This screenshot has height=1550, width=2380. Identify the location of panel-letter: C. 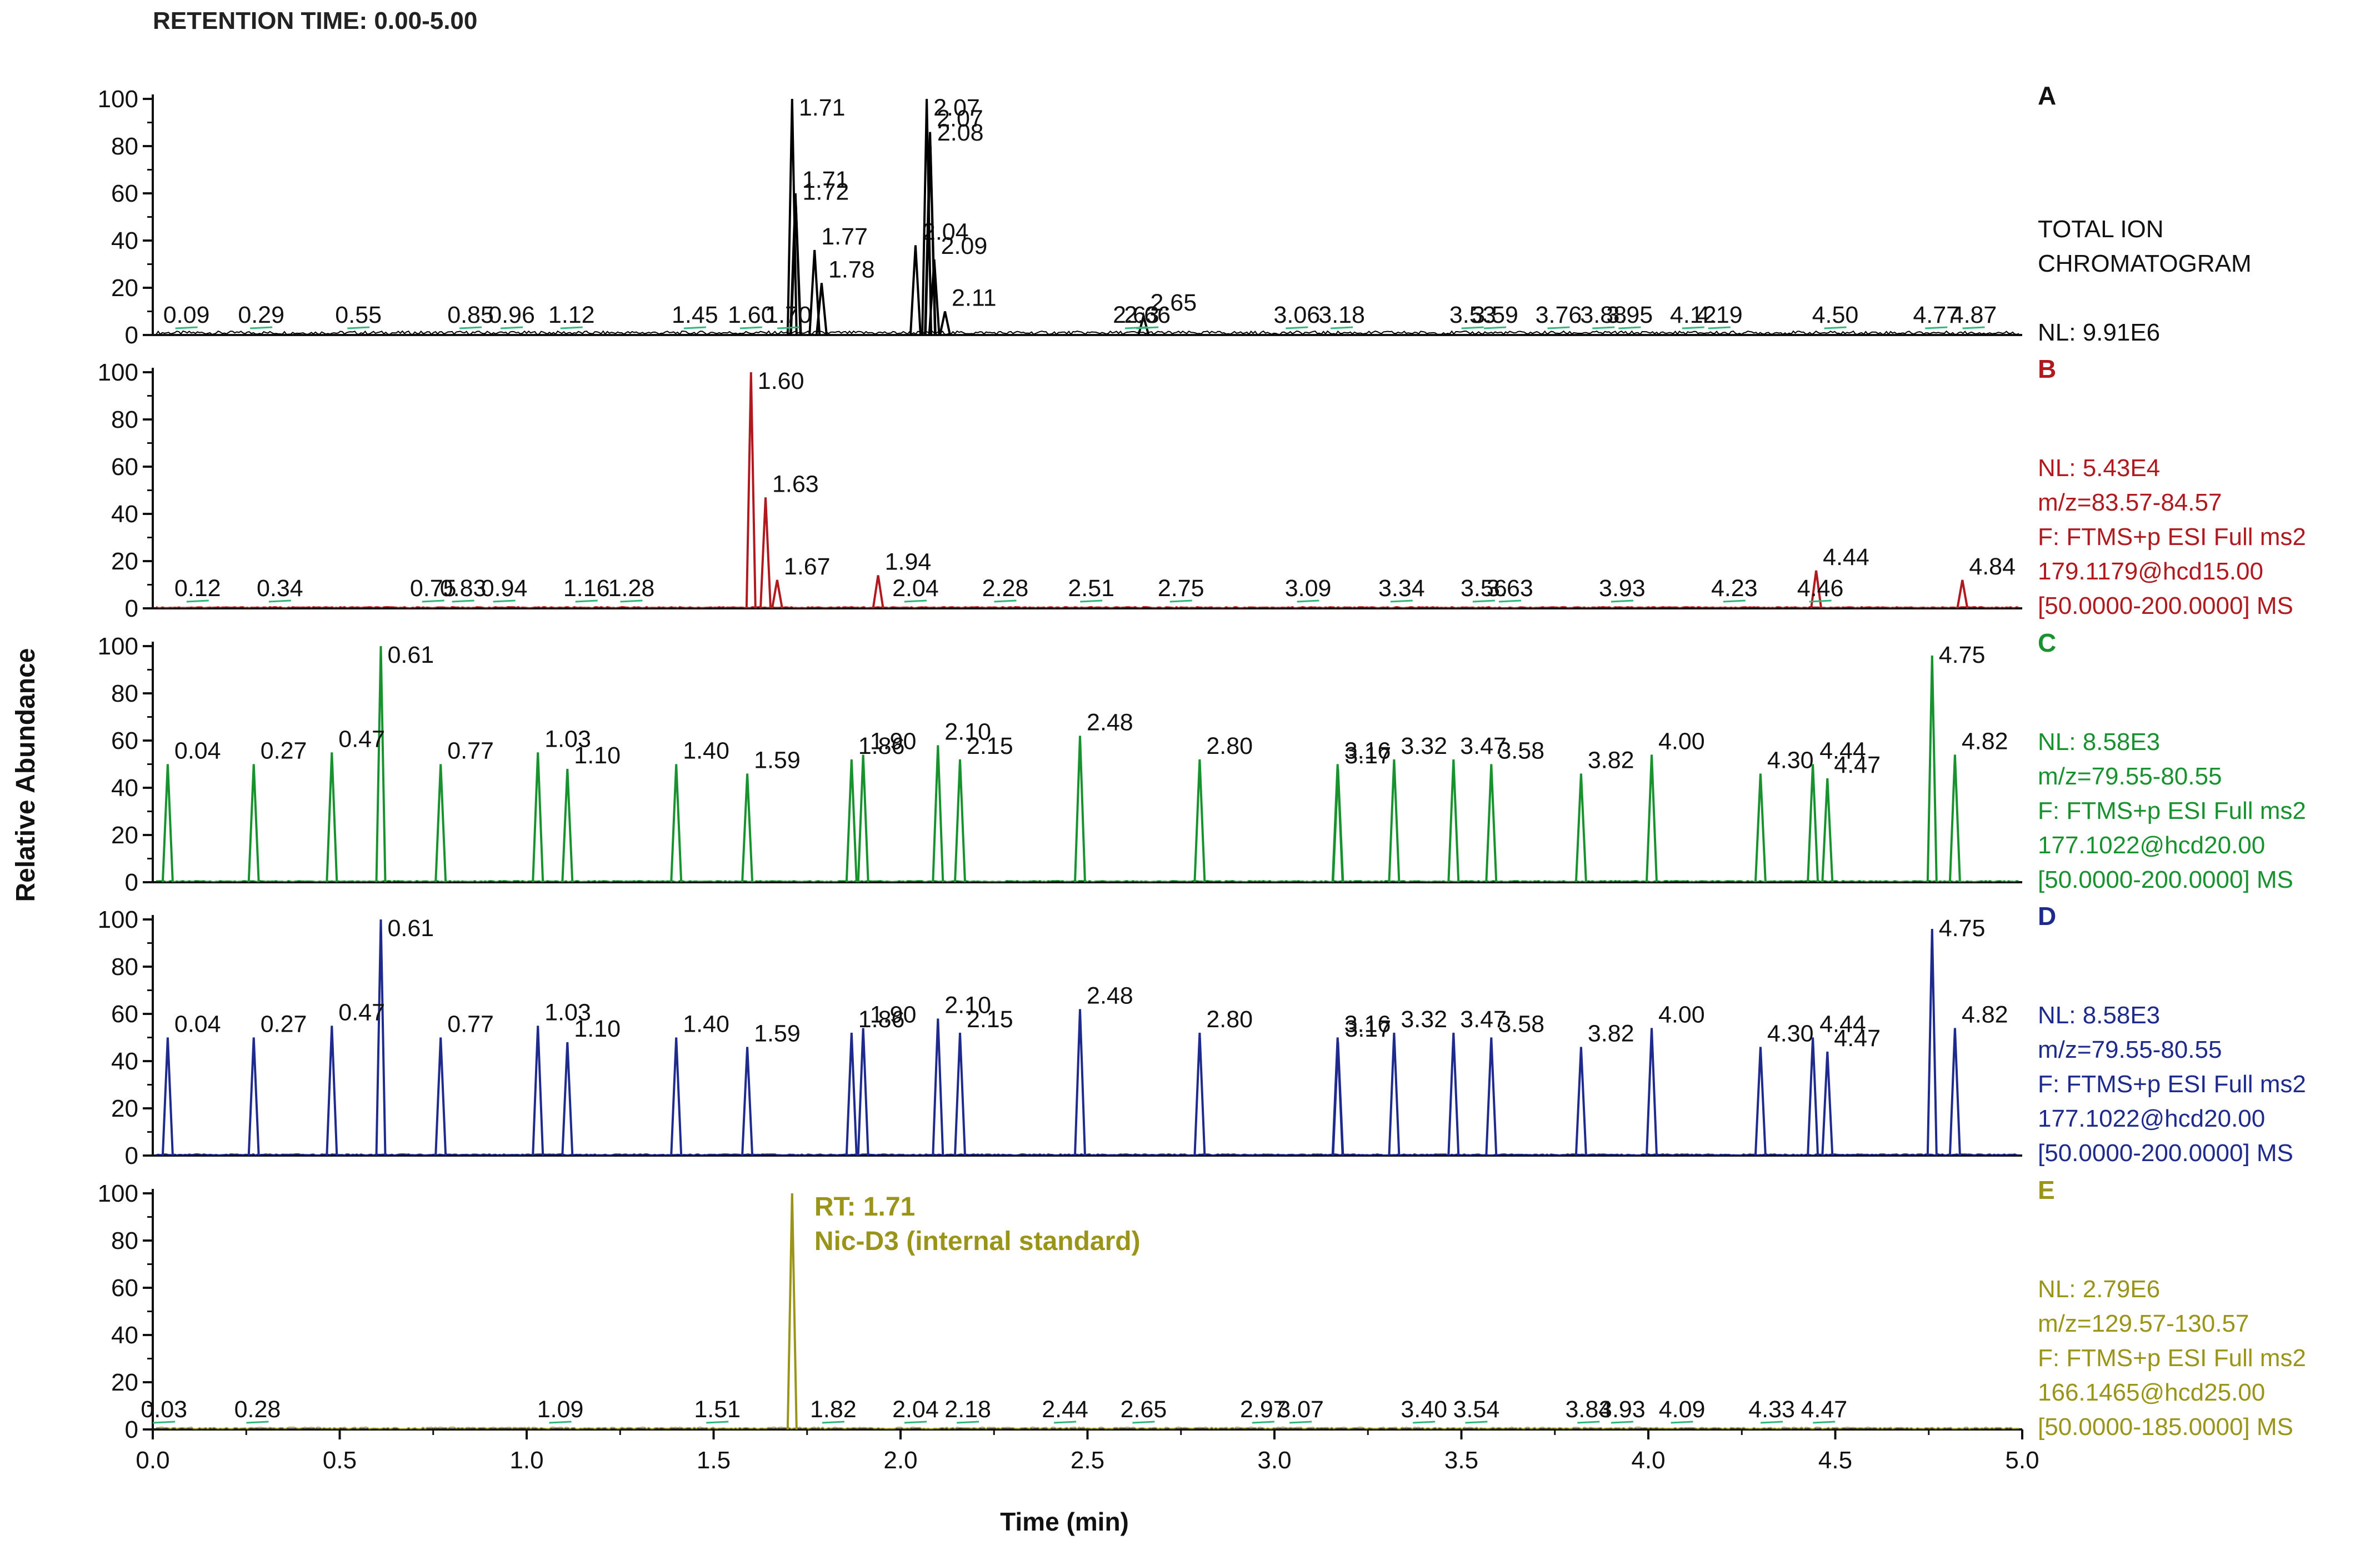
(2047, 642).